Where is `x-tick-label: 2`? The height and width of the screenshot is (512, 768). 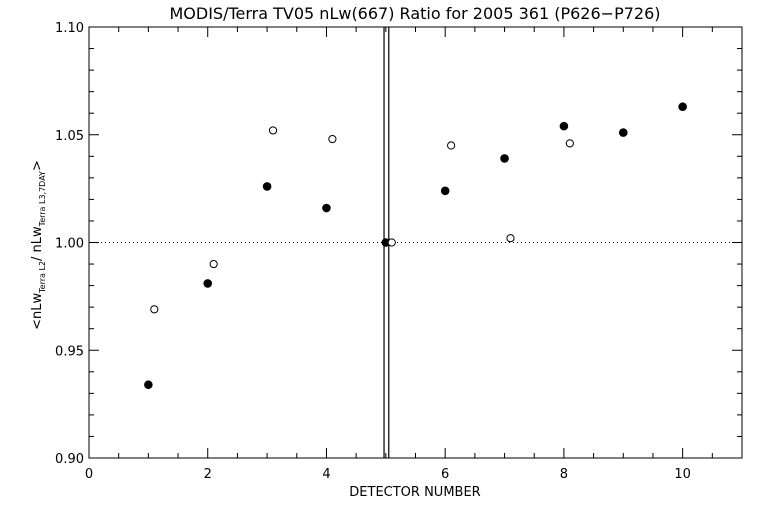
x-tick-label: 2 is located at coordinates (208, 474).